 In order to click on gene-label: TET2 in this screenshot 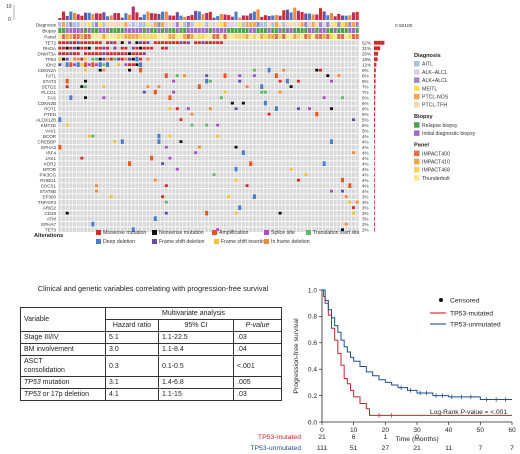, I will do `click(50, 42)`.